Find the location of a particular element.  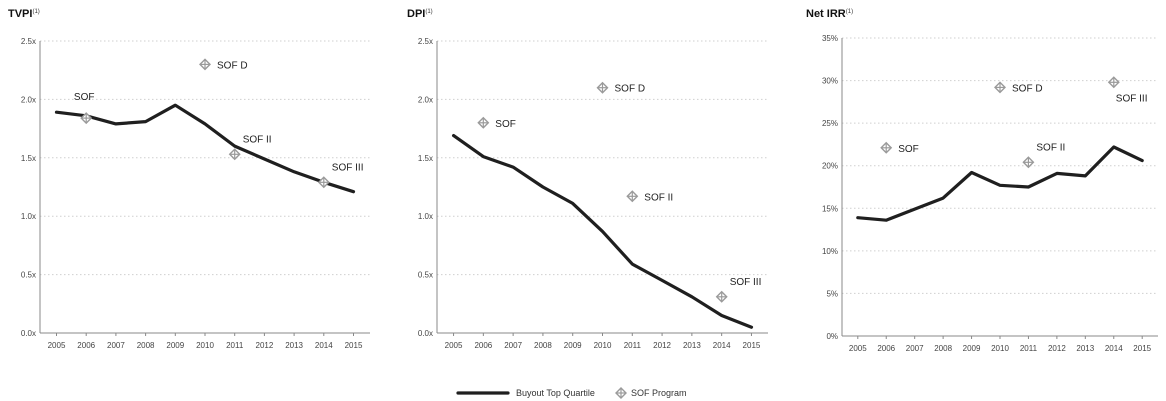

y-tick-label: 10% is located at coordinates (830, 251).